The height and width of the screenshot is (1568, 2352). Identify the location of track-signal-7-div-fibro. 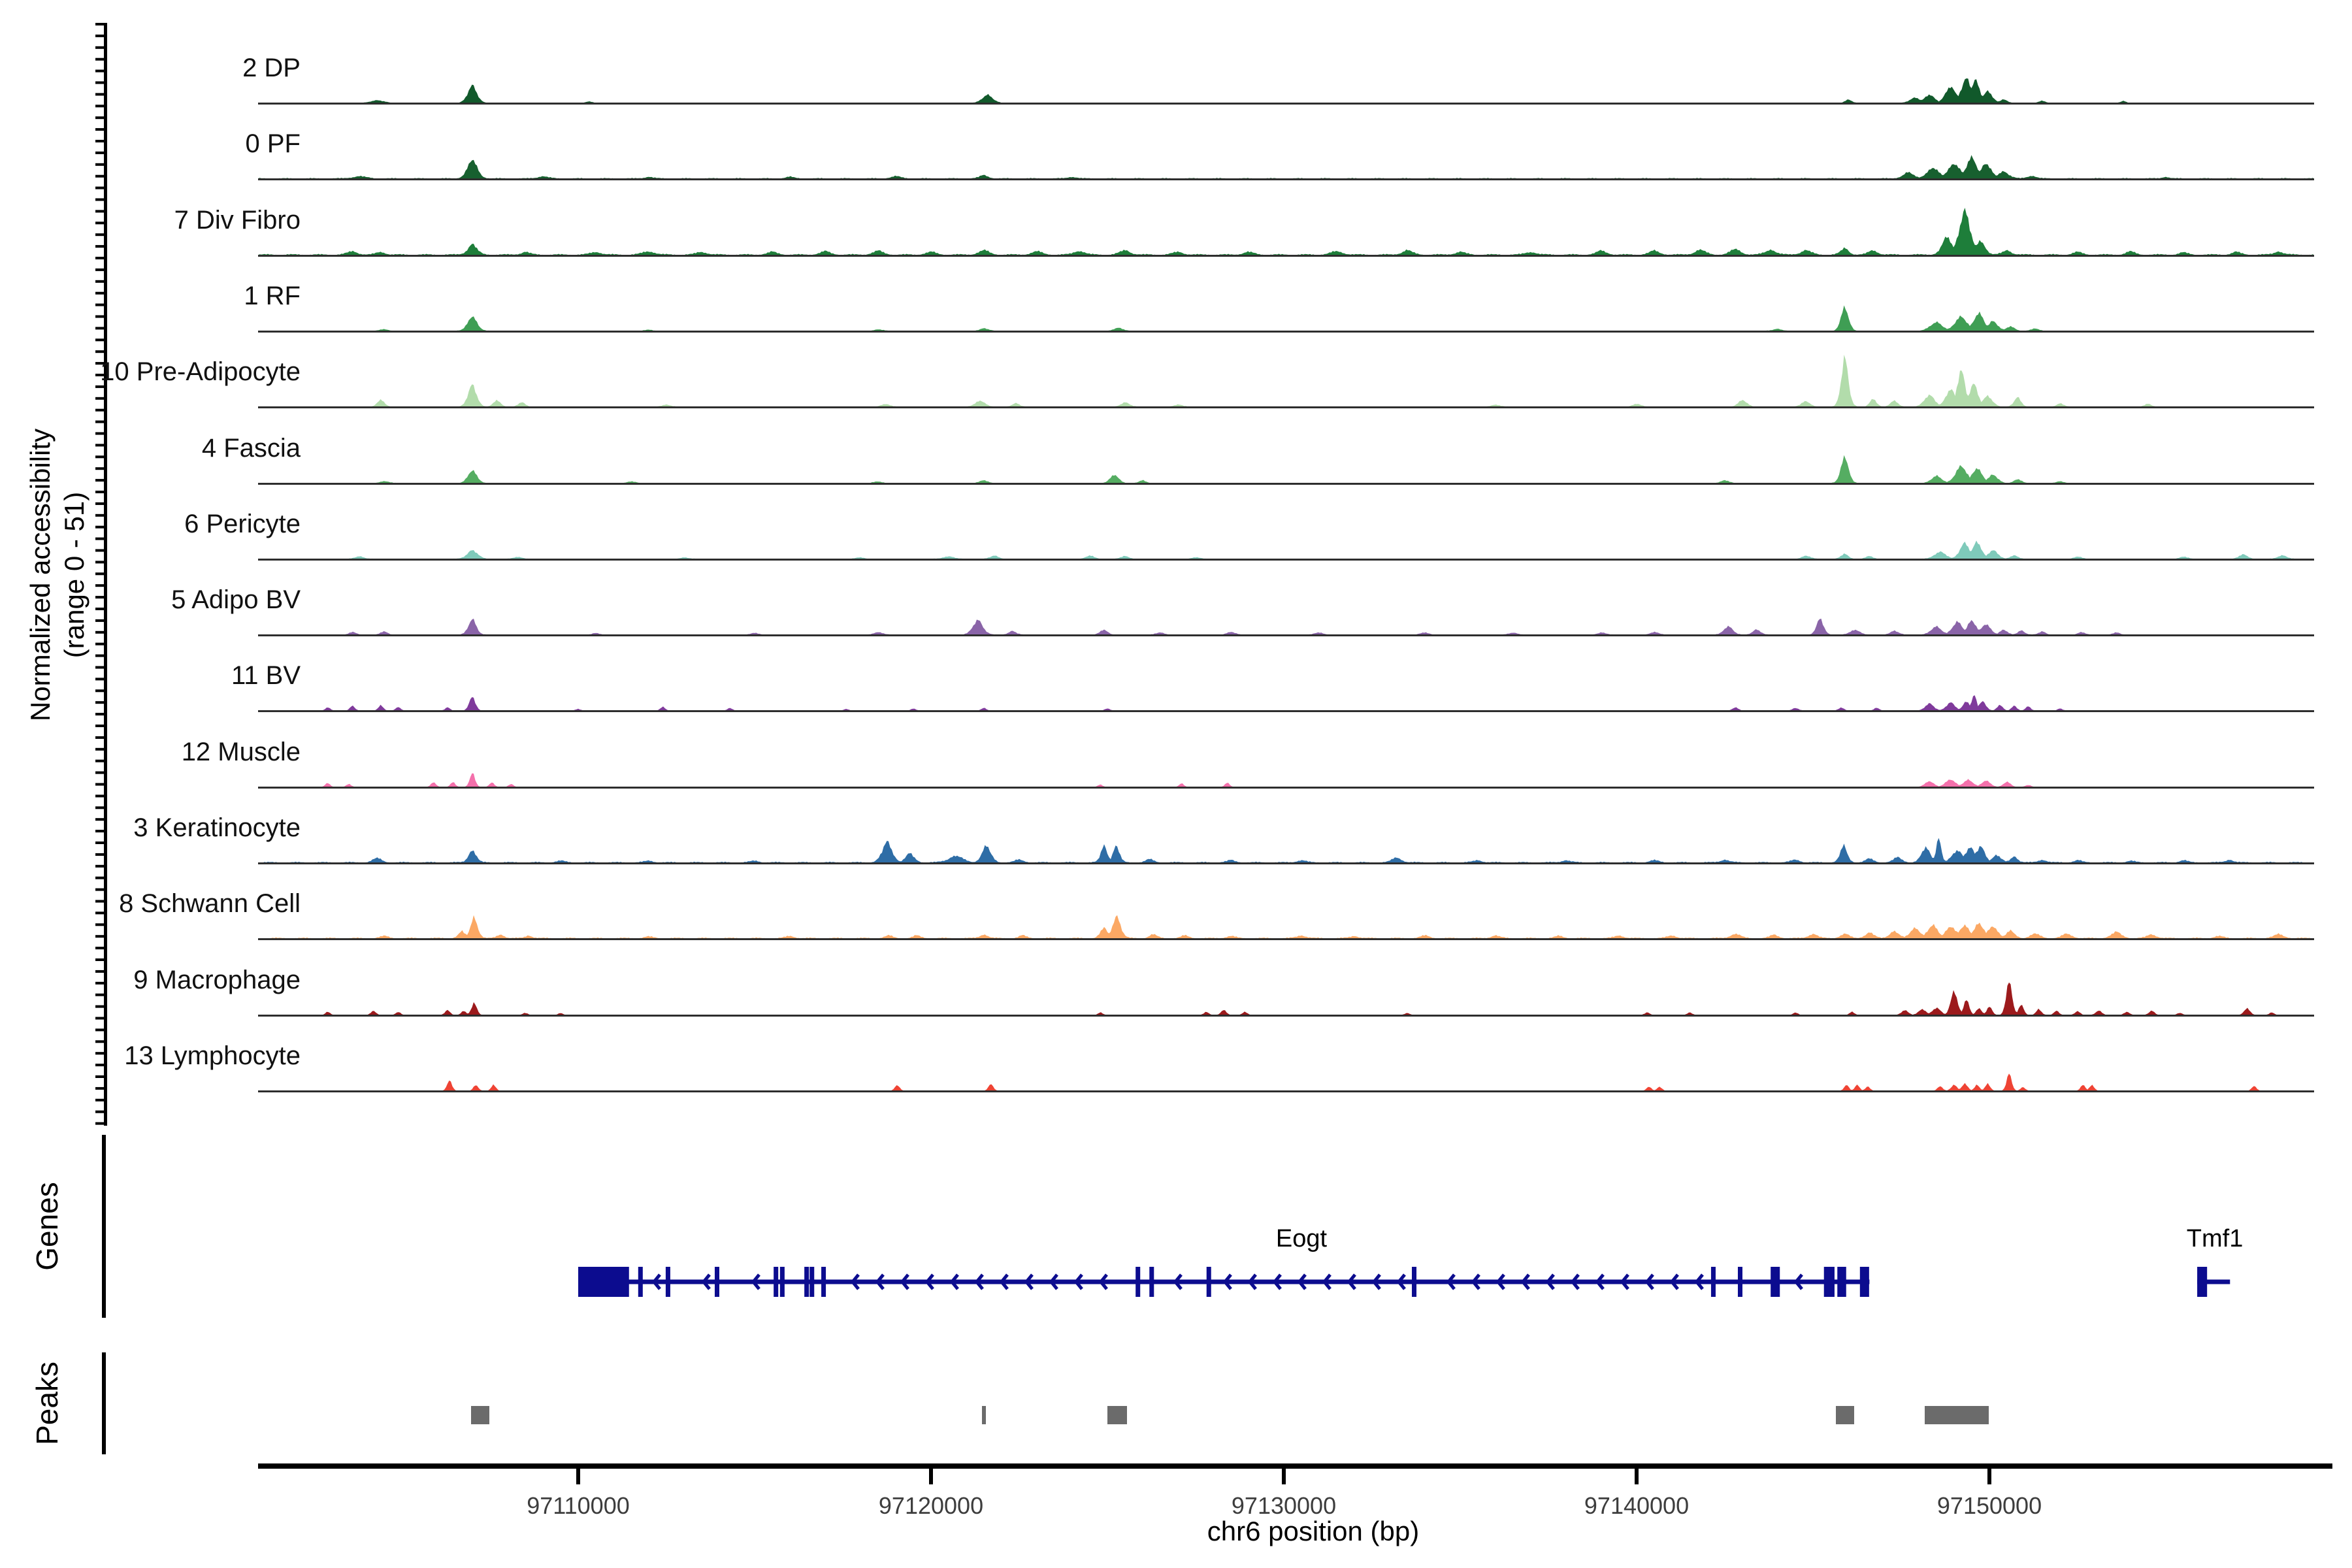
(1286, 231).